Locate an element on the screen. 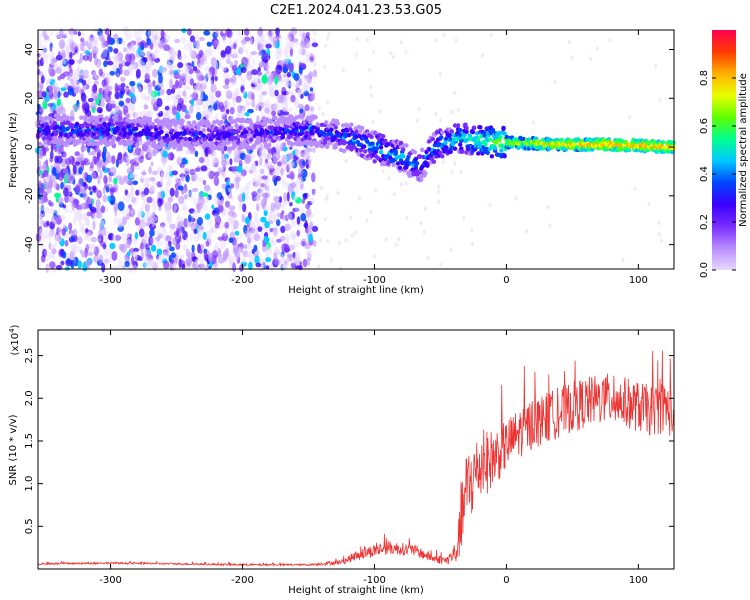 This screenshot has width=750, height=600. y-tick-label: 40 is located at coordinates (29, 49).